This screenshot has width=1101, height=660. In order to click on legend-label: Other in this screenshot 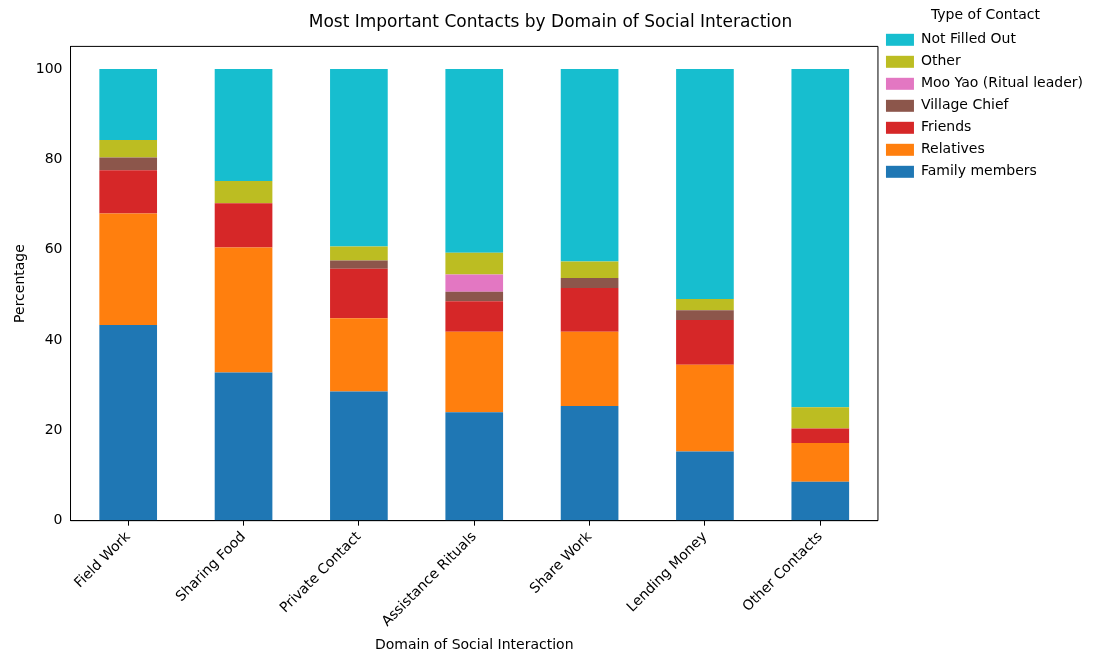, I will do `click(940, 60)`.